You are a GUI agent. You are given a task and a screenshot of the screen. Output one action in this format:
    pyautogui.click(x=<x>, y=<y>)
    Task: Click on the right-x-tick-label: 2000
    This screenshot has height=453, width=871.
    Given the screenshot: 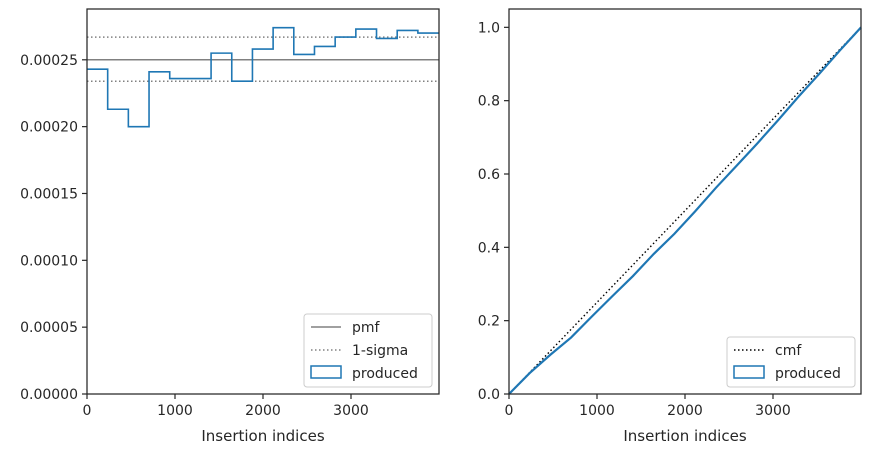 What is the action you would take?
    pyautogui.click(x=685, y=411)
    